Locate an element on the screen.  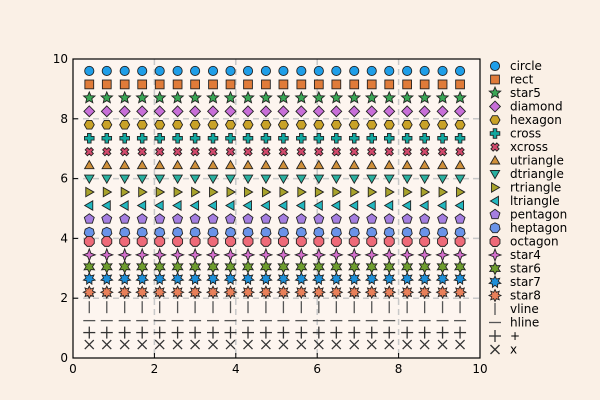
legend-label: star5 is located at coordinates (525, 93).